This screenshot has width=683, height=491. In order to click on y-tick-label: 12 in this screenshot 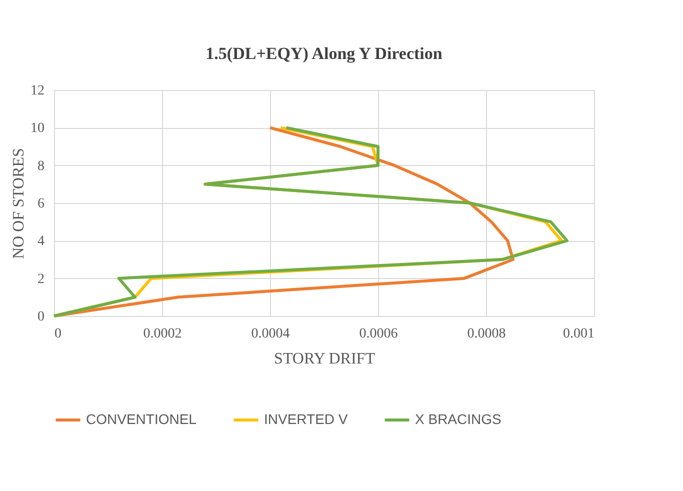, I will do `click(37, 91)`.